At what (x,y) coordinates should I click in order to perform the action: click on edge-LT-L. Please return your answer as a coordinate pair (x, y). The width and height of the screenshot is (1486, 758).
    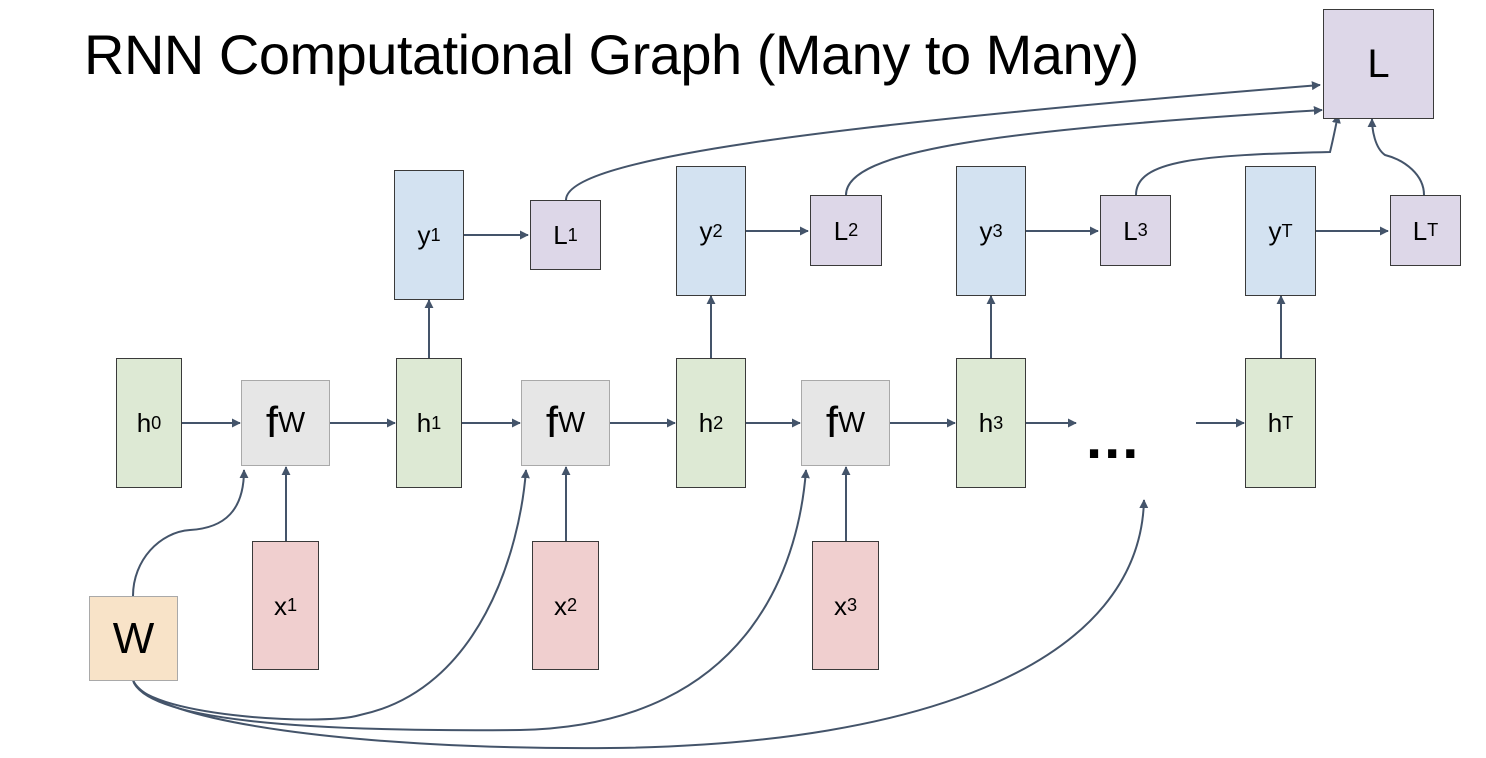
    Looking at the image, I should click on (1396, 157).